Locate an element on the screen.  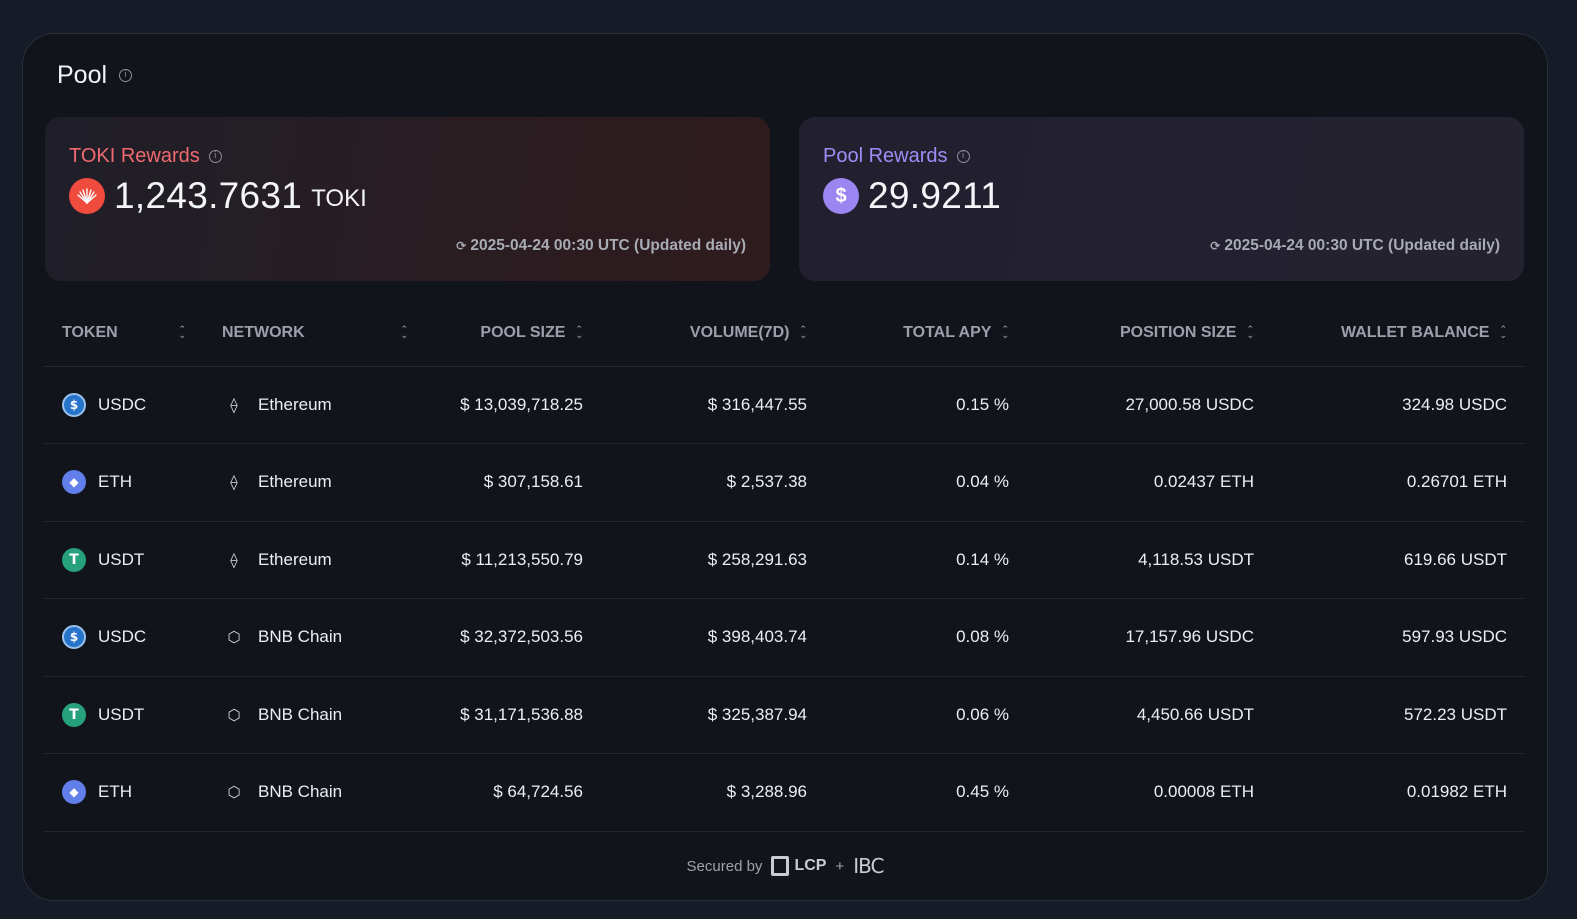
toki-rewards-amount: 1,243.7631 is located at coordinates (208, 195).